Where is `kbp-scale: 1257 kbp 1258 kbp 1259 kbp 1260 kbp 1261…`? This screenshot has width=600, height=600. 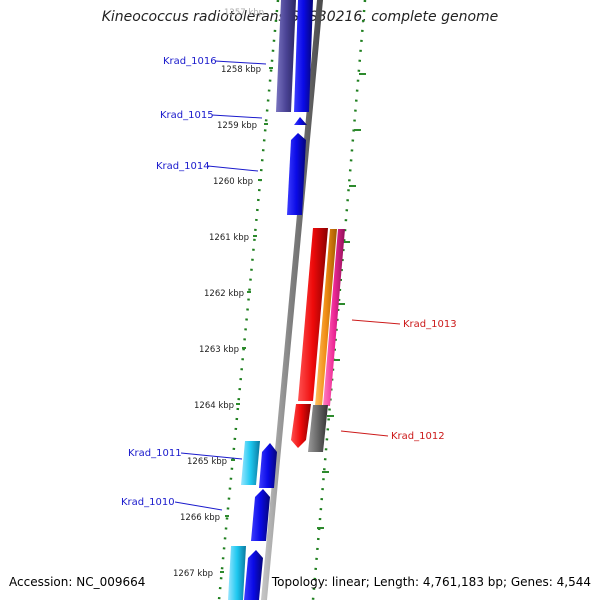 kbp-scale: 1257 kbp 1258 kbp 1259 kbp 1260 kbp 1261… is located at coordinates (218, 293).